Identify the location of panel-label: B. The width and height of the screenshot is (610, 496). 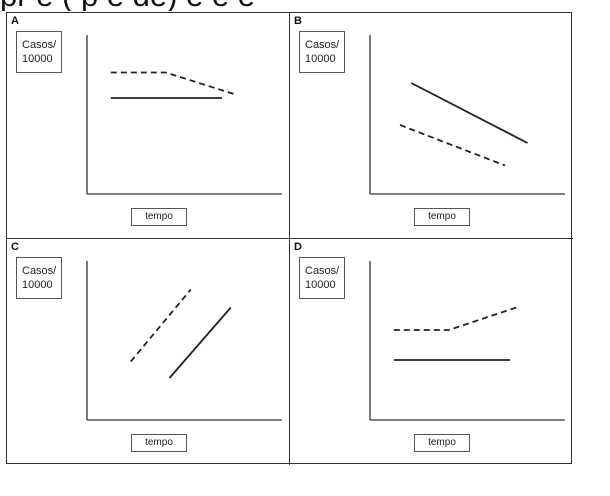
(298, 21).